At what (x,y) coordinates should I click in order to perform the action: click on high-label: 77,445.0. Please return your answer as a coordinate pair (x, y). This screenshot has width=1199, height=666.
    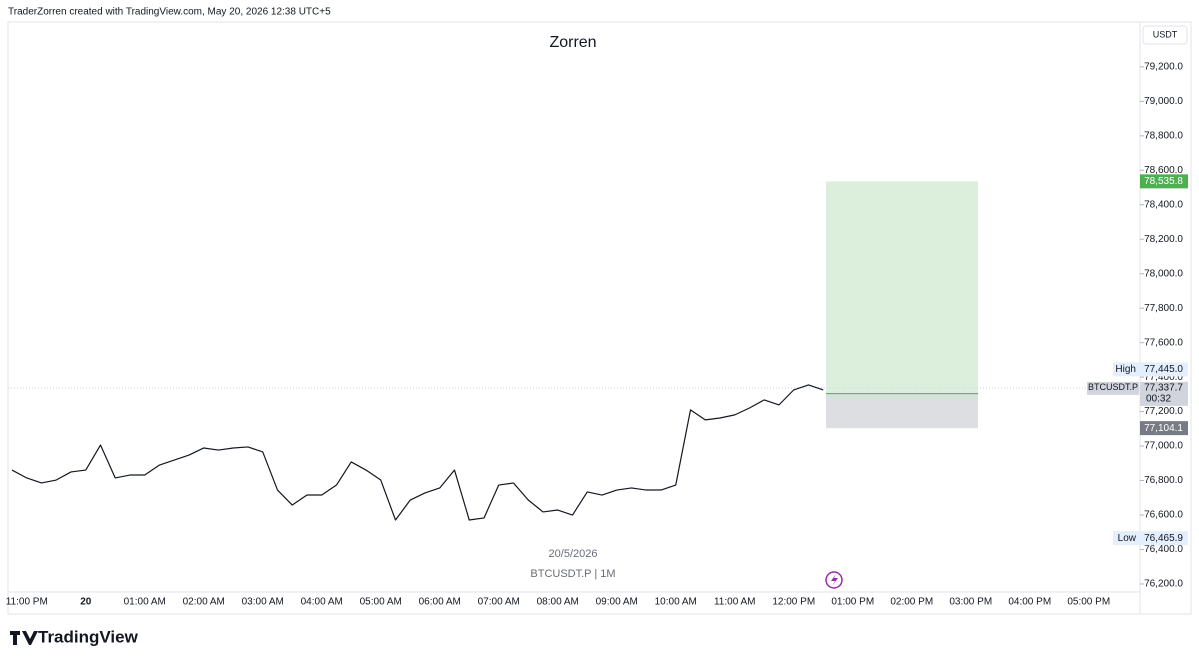
    Looking at the image, I should click on (1163, 369).